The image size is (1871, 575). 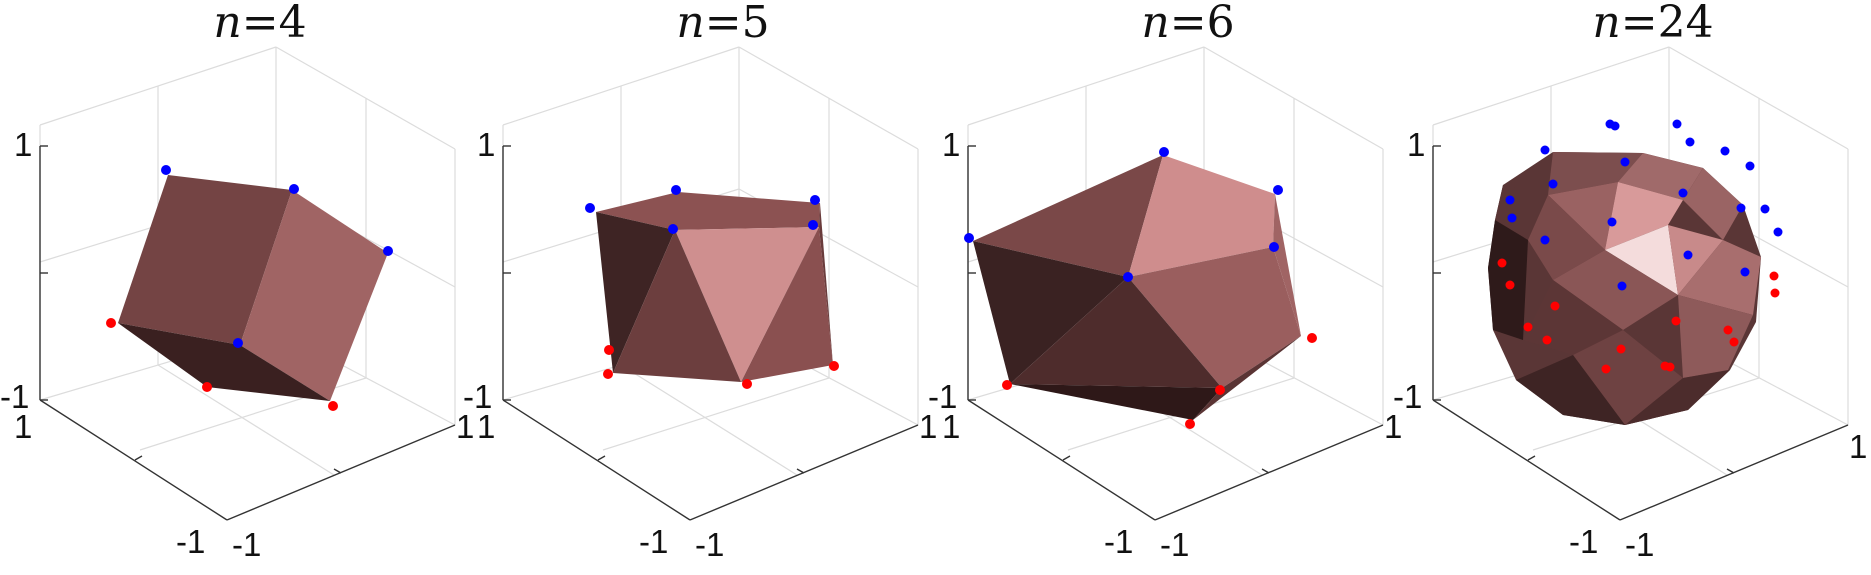 I want to click on panel-title: n=24, so click(x=1653, y=24).